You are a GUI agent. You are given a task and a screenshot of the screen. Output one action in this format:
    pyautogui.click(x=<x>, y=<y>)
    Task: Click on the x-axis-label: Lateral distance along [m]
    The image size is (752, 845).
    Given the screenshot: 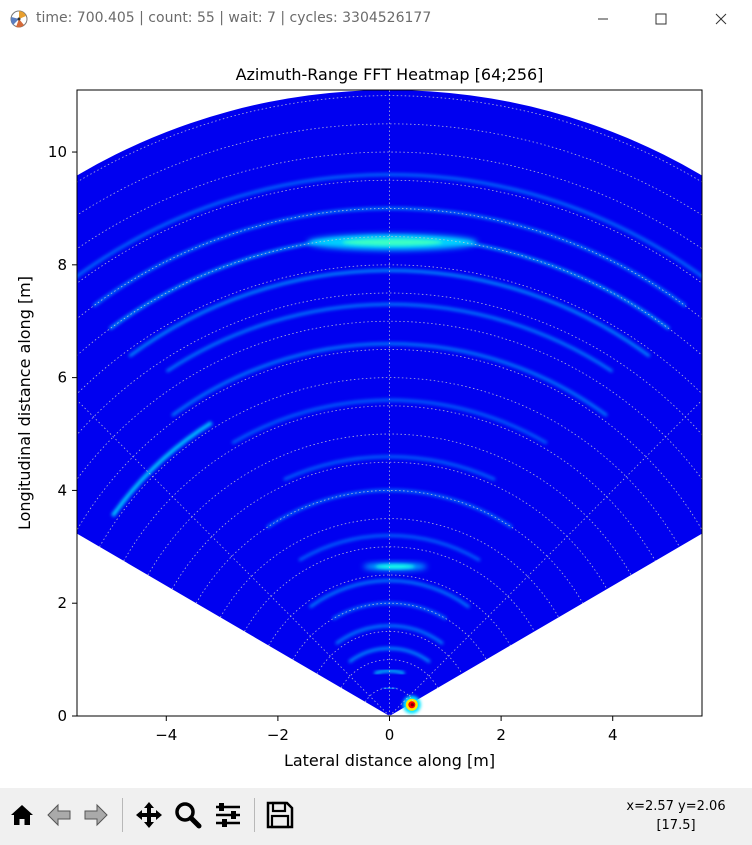 What is the action you would take?
    pyautogui.click(x=389, y=760)
    